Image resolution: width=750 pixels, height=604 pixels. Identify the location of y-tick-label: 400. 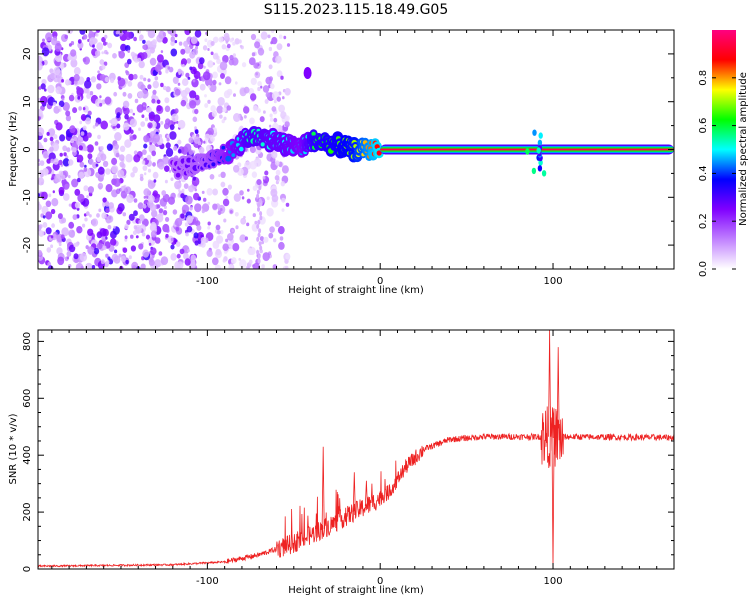
(27, 455).